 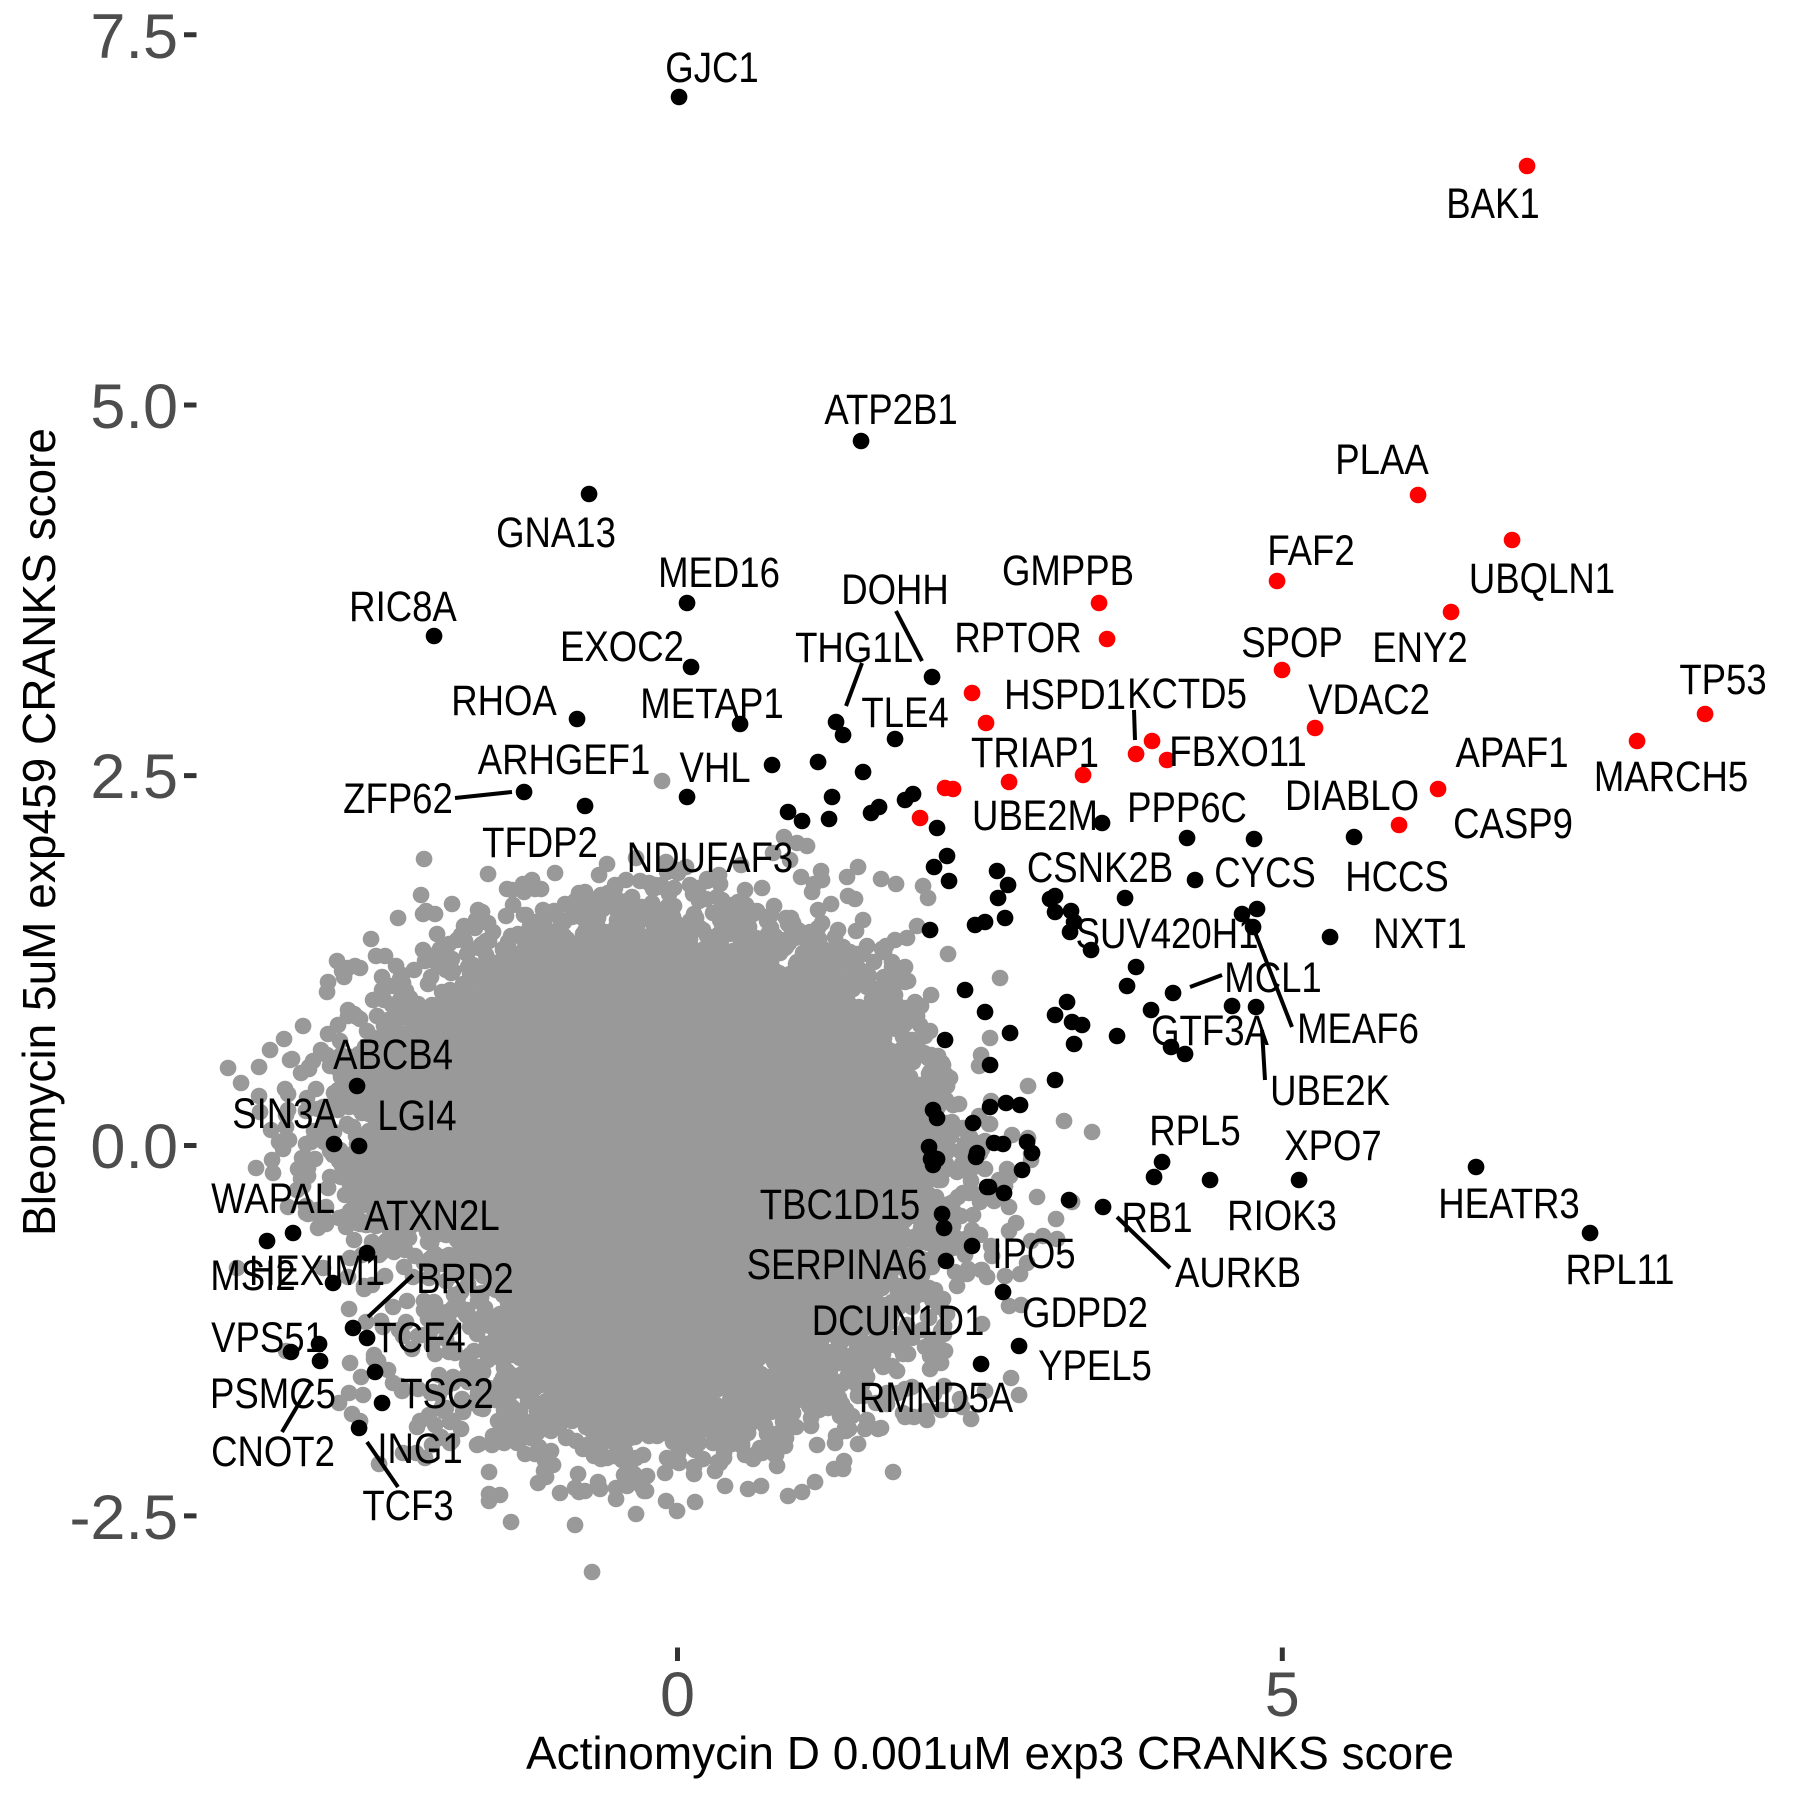 I want to click on svg-text: GTF3A, so click(x=1210, y=1030).